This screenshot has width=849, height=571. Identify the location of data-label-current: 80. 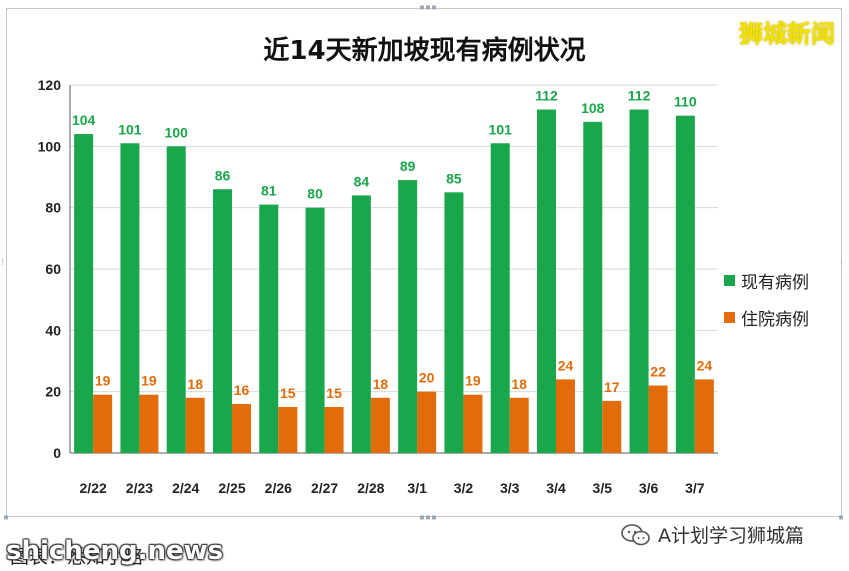
(315, 194).